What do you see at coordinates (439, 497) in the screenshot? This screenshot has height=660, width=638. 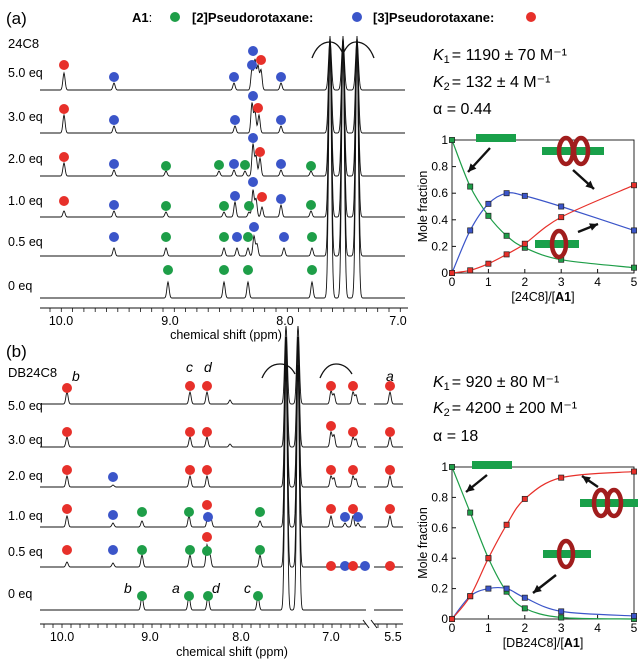 I see `y-tick-label: 0.8` at bounding box center [439, 497].